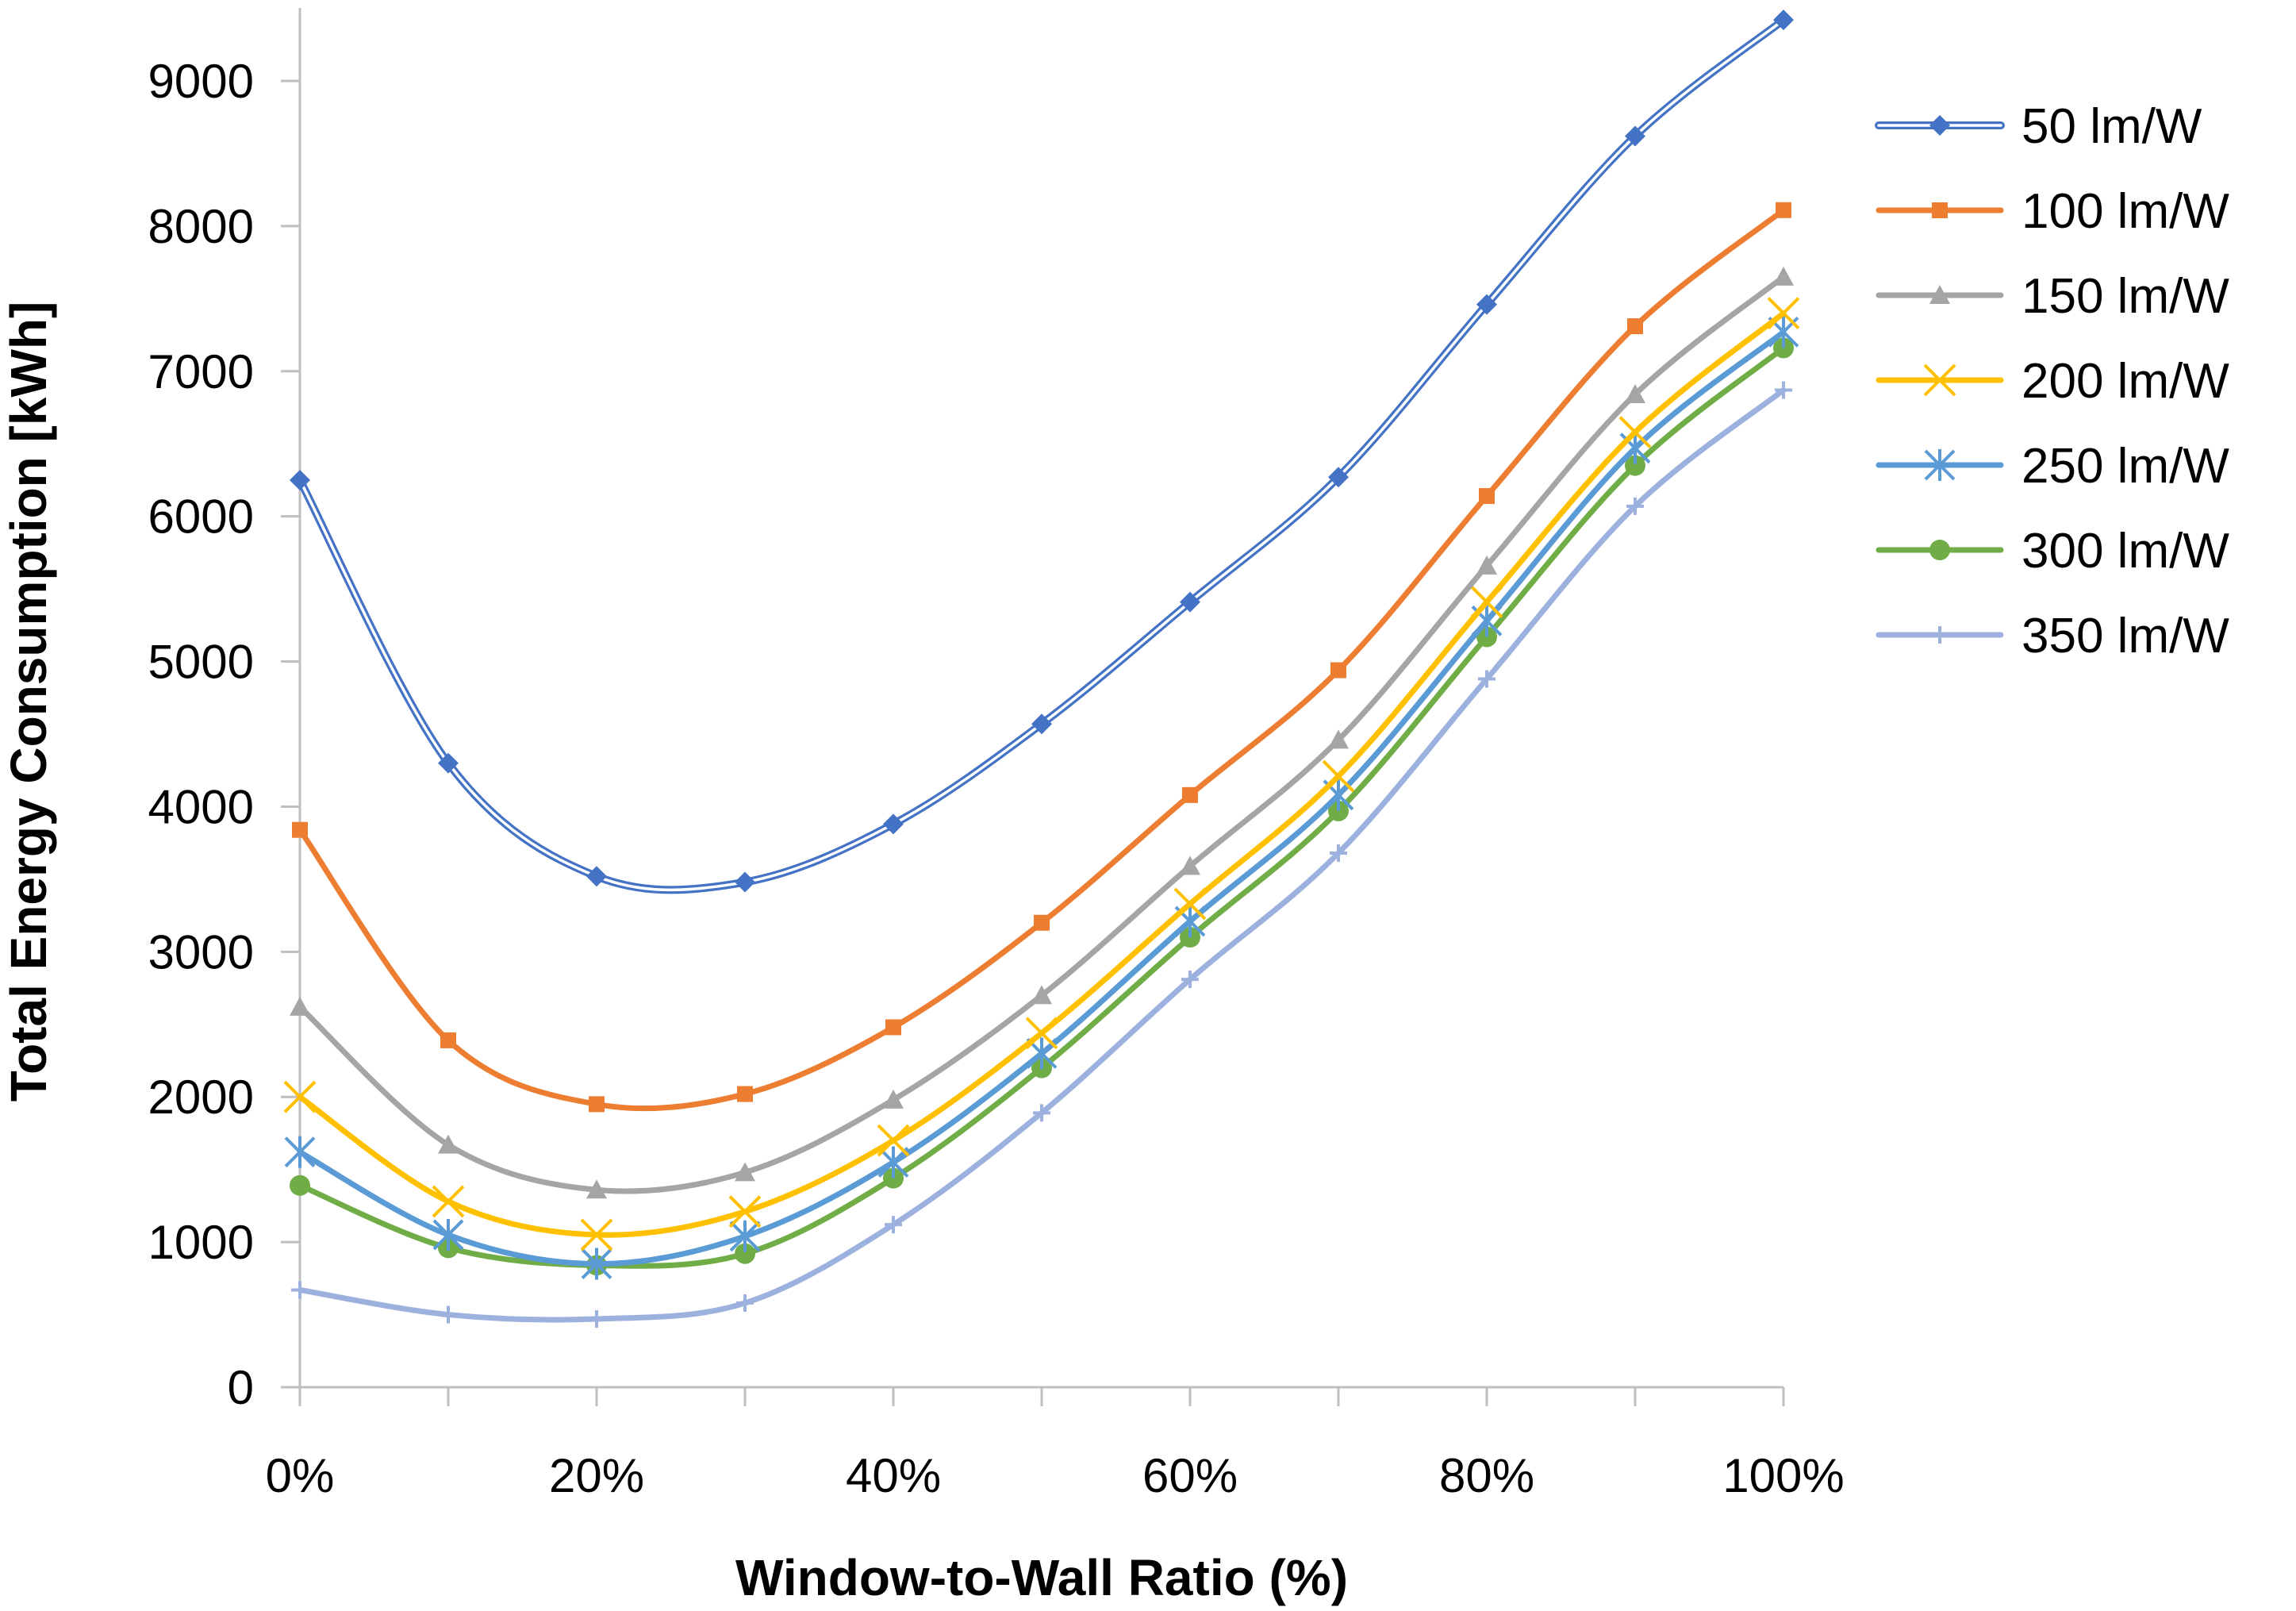  I want to click on legend-label: 200 lm/W, so click(2125, 381).